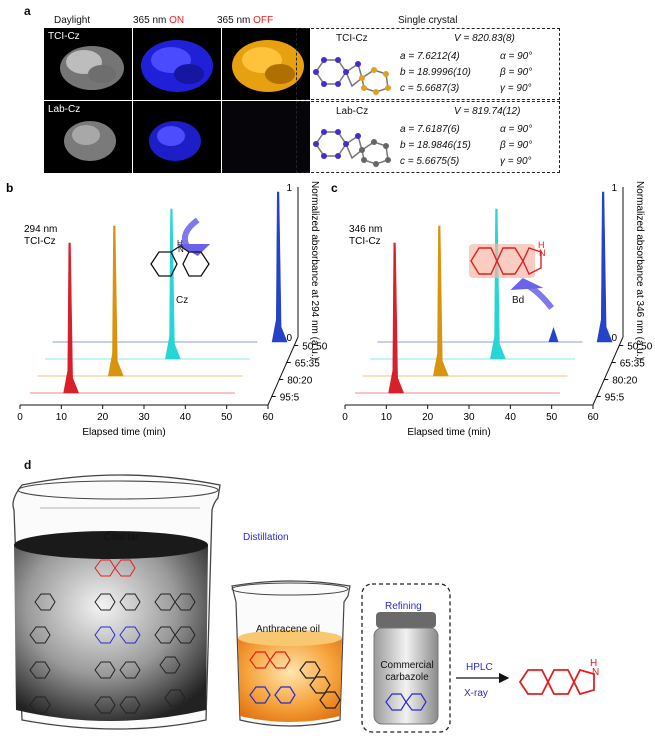  I want to click on crystal-beta-lab: β = 90°, so click(516, 145).